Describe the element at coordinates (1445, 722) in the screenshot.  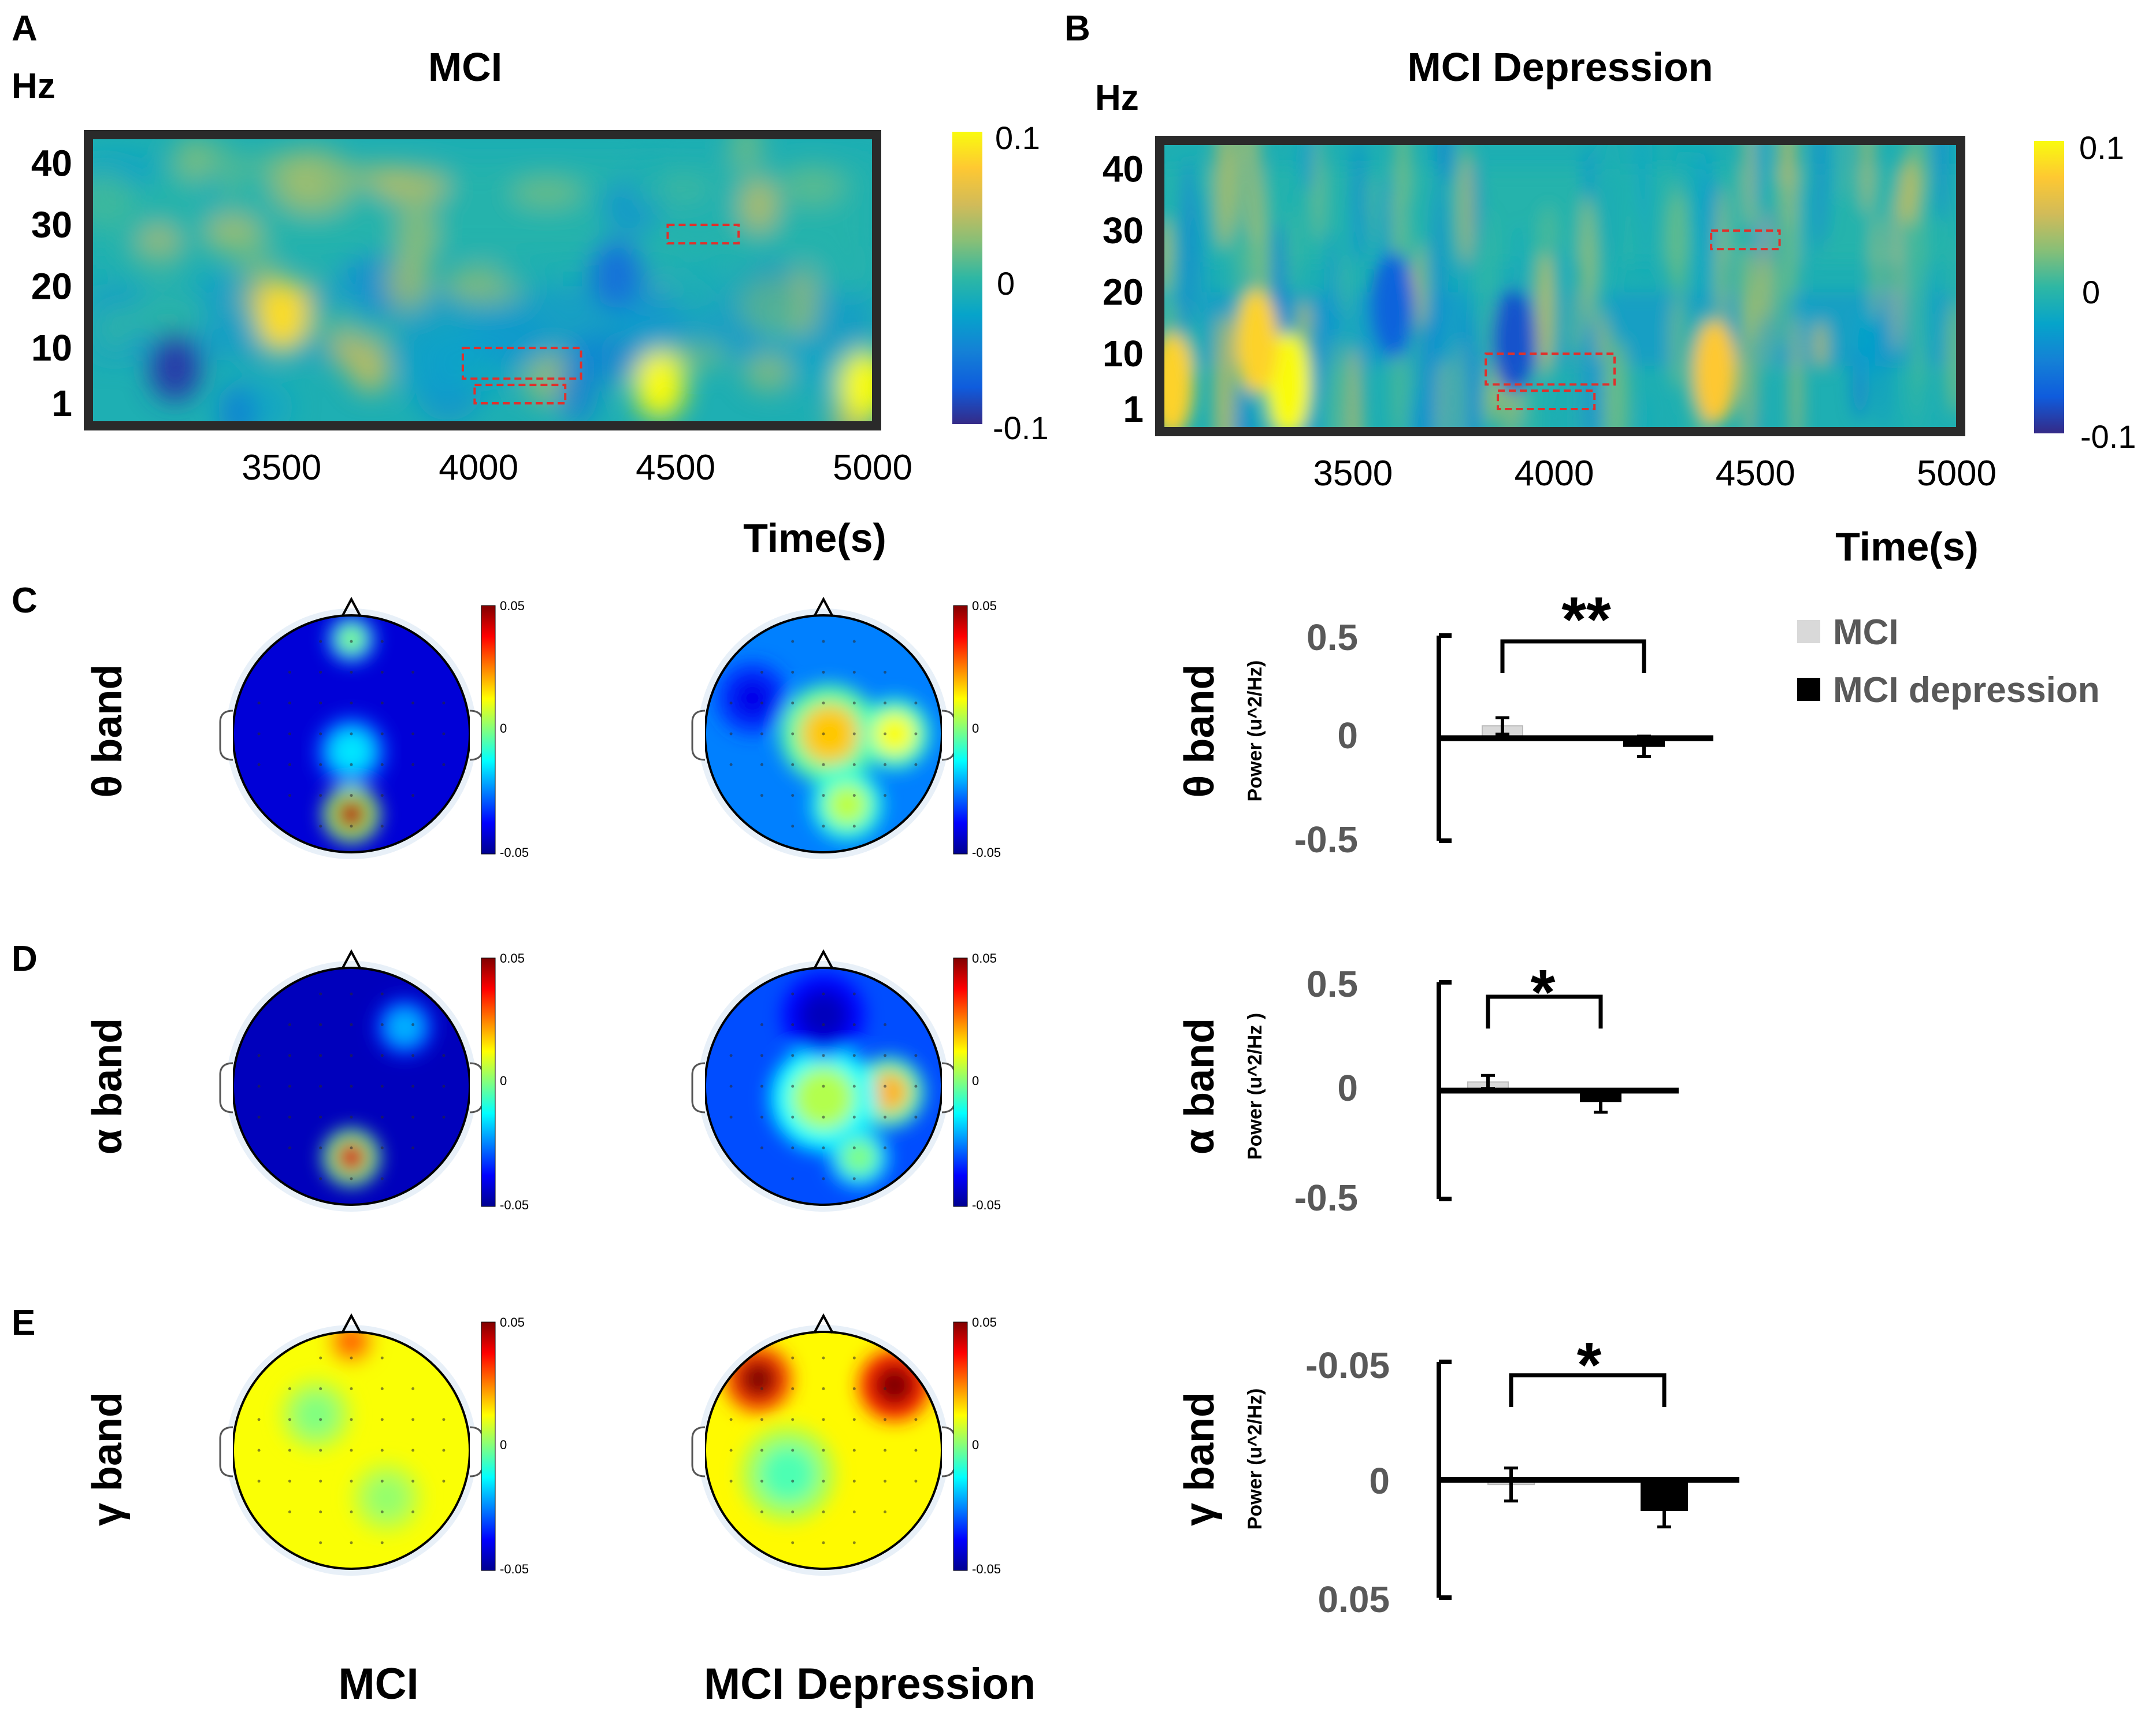
I see `bar-chart-theta: θ band Power (u^2/Hz) 0.5 0 -0.5 **` at that location.